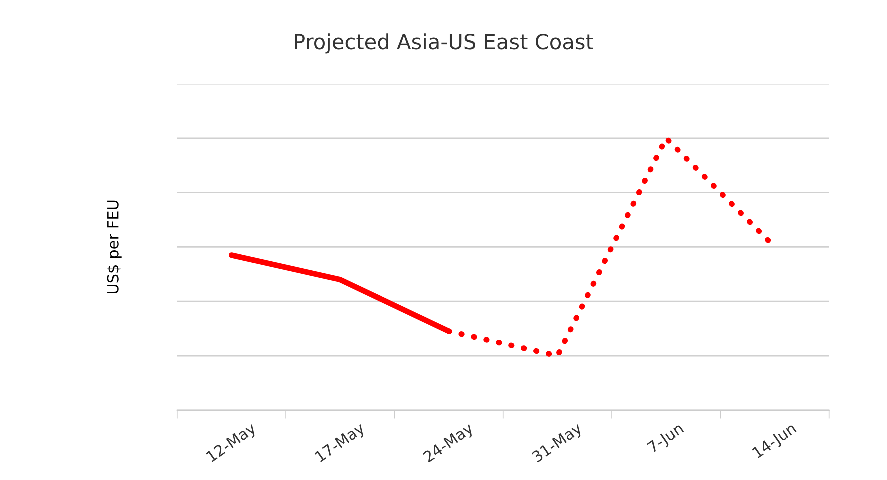 The height and width of the screenshot is (480, 887). Describe the element at coordinates (114, 247) in the screenshot. I see `y-axis-title: US$ per FEU` at that location.